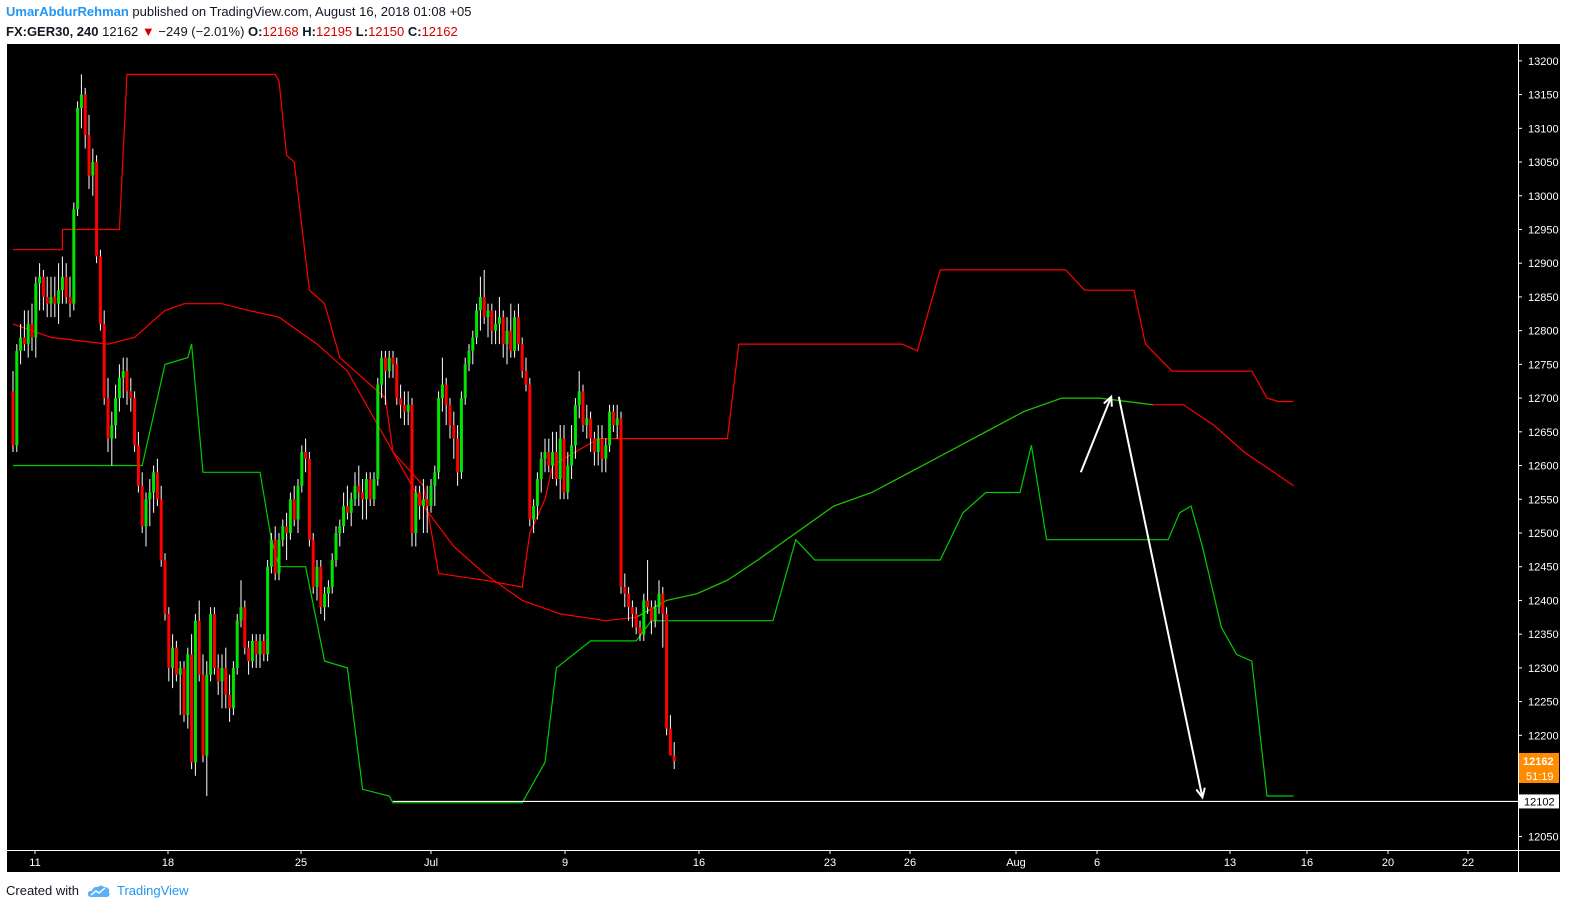 This screenshot has width=1578, height=915. What do you see at coordinates (1543, 230) in the screenshot?
I see `y-tick-label: 12950` at bounding box center [1543, 230].